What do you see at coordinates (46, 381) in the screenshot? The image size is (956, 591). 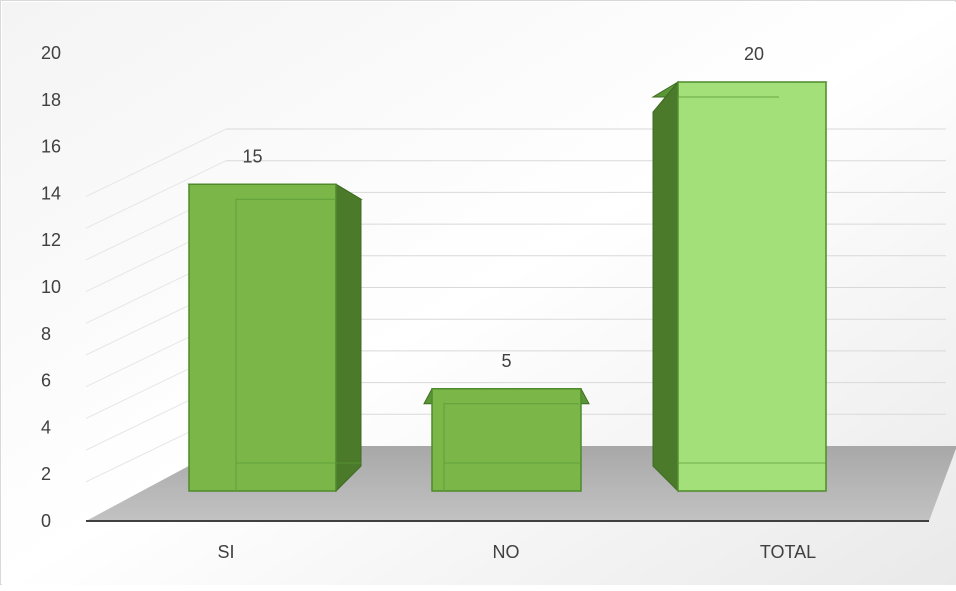 I see `y-tick-label: 6` at bounding box center [46, 381].